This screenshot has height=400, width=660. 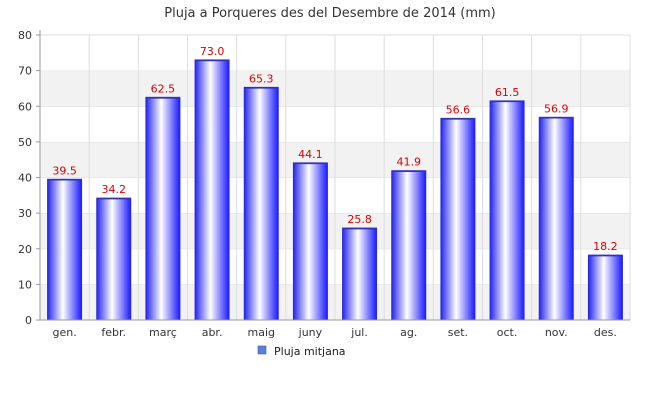 What do you see at coordinates (163, 332) in the screenshot?
I see `x-tick-label: març` at bounding box center [163, 332].